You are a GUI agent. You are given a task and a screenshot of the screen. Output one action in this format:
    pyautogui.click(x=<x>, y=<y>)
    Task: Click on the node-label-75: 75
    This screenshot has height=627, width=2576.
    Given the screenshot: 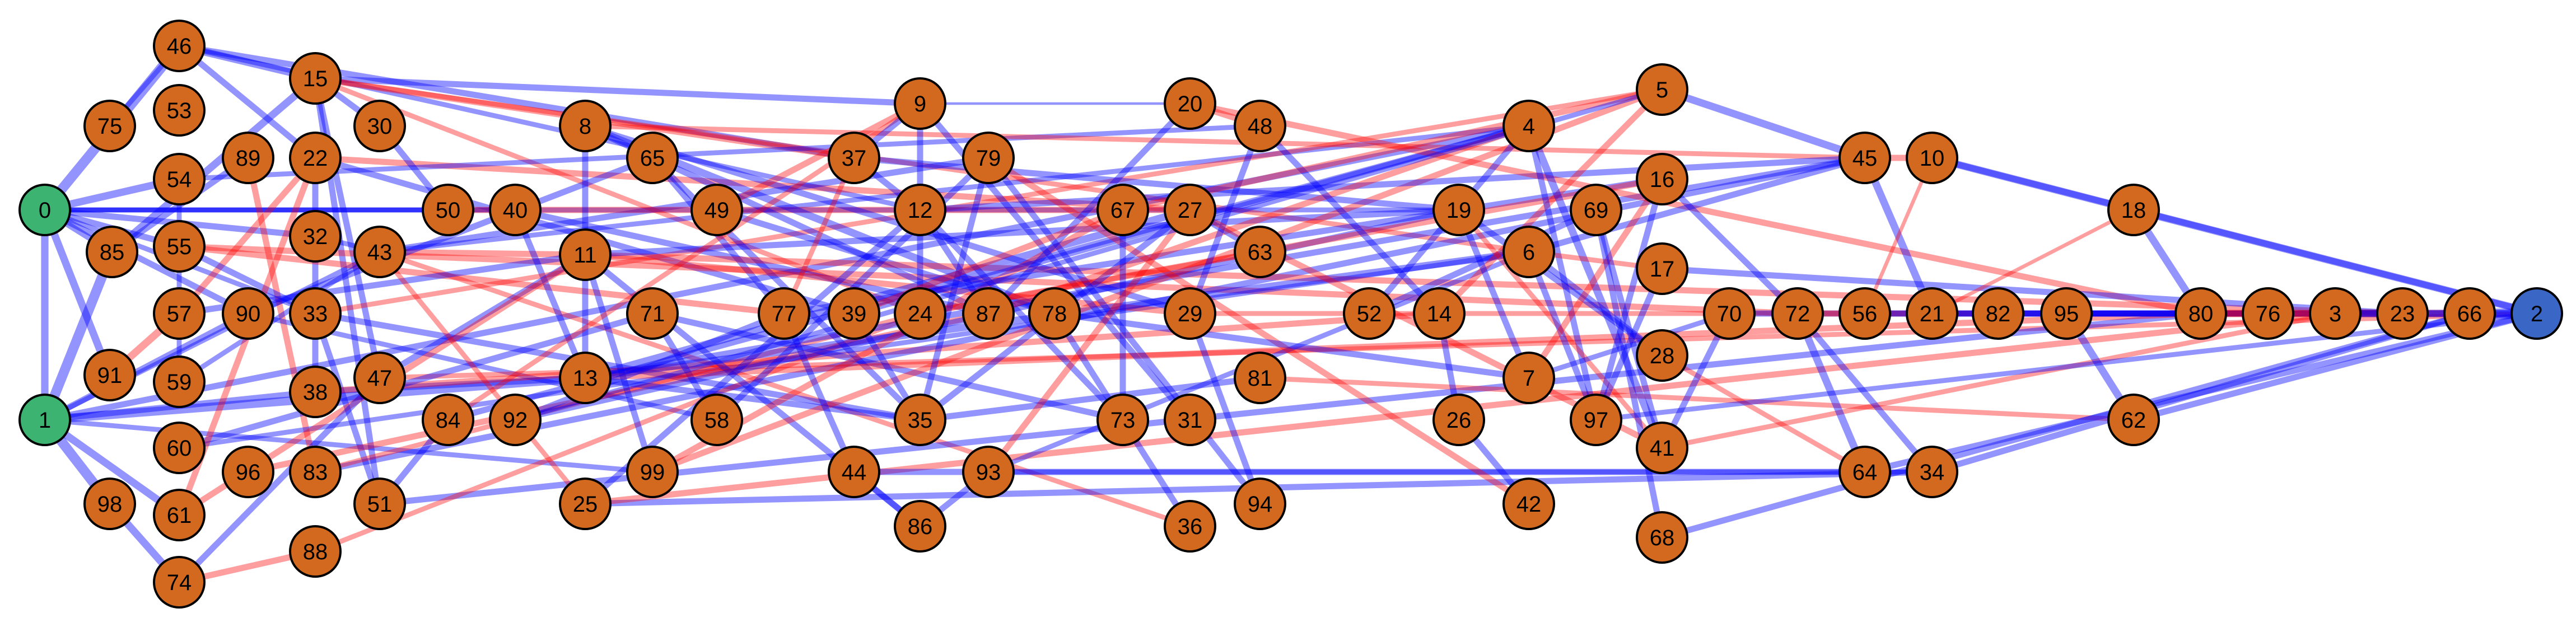 What is the action you would take?
    pyautogui.click(x=110, y=126)
    